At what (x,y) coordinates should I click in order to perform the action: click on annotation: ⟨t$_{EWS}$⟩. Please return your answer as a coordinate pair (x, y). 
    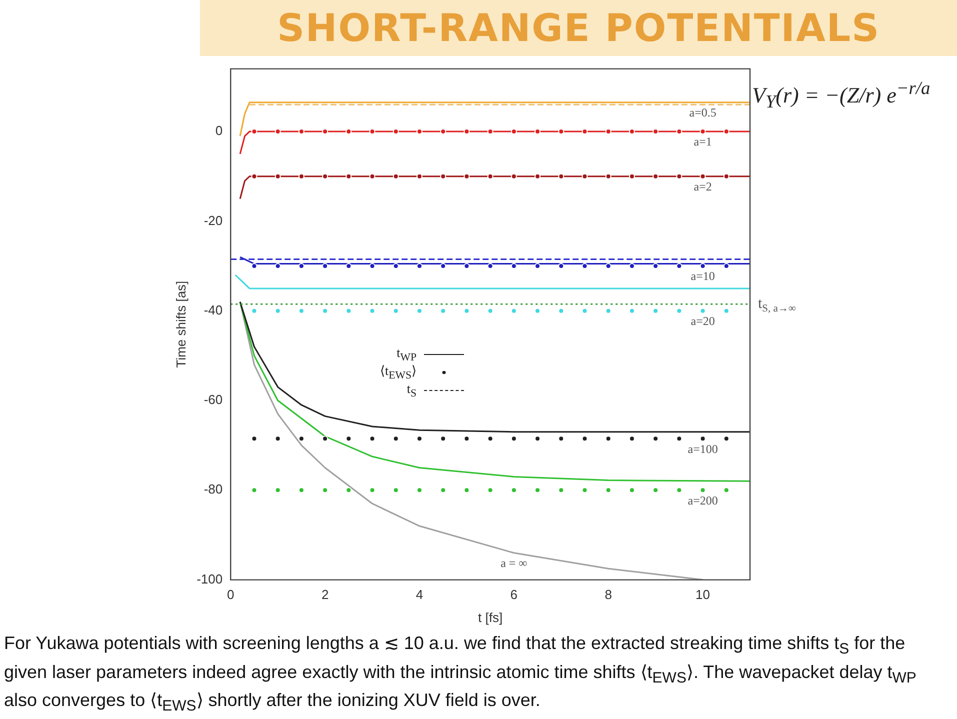
    Looking at the image, I should click on (398, 372).